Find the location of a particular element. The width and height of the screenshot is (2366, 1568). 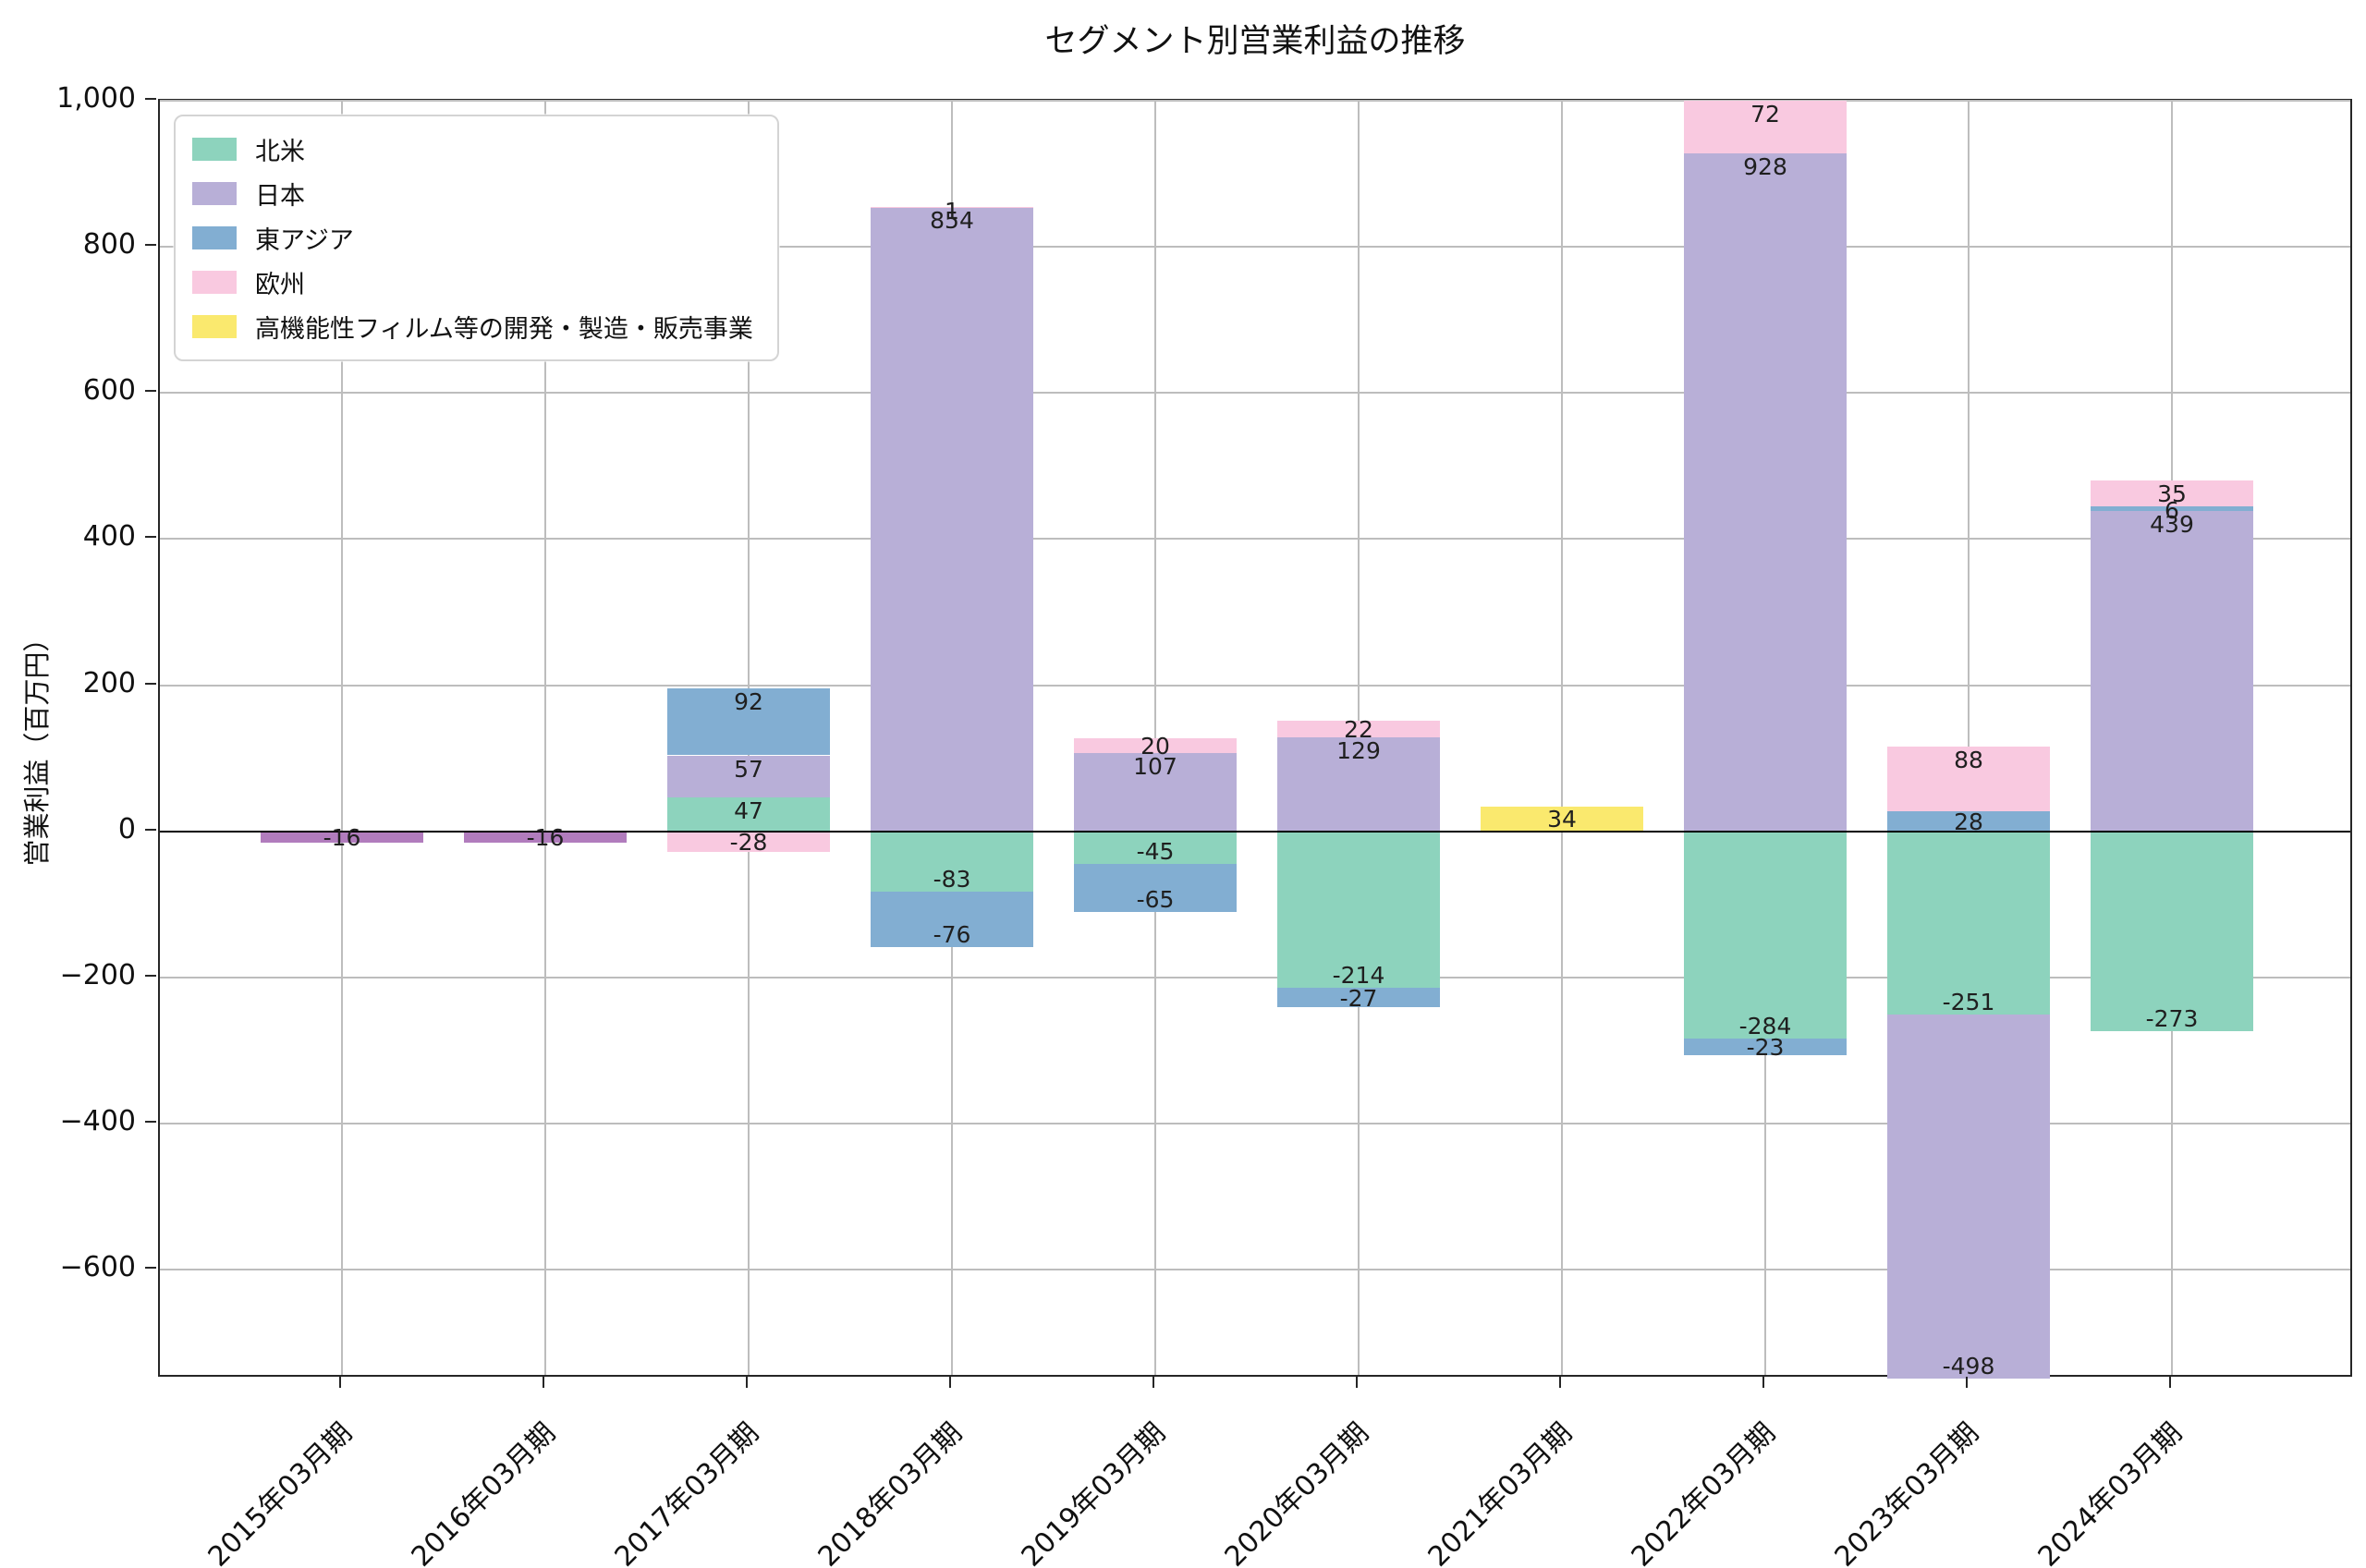

bar-value-label: 34 is located at coordinates (1562, 819).